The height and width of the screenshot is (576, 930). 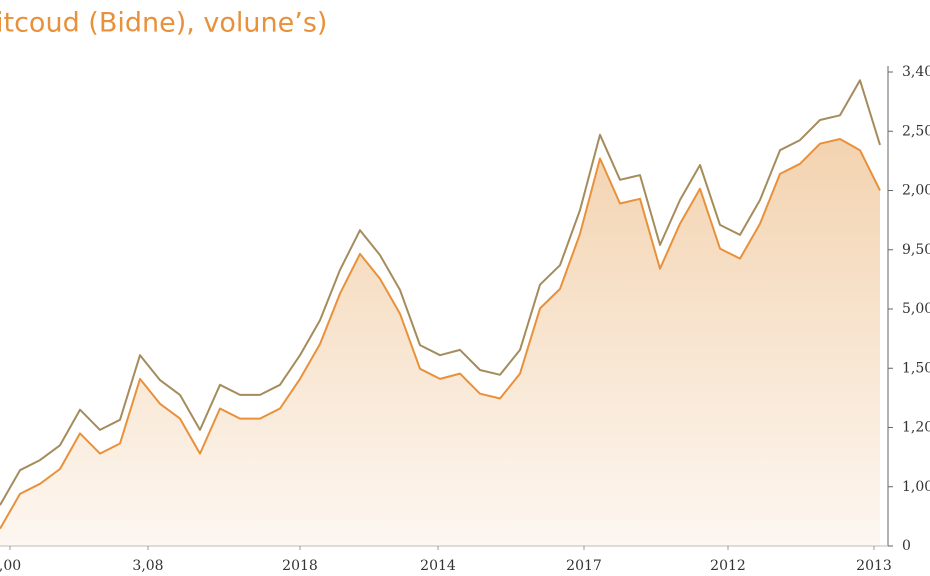 I want to click on y-tick-label: 1,00, so click(x=916, y=487).